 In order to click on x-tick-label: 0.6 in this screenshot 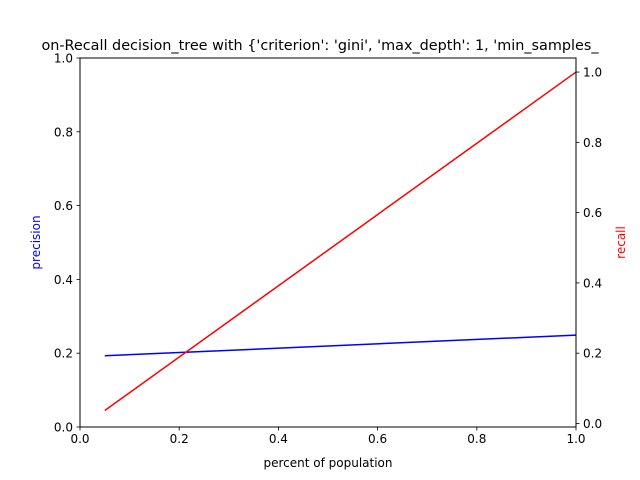, I will do `click(377, 439)`.